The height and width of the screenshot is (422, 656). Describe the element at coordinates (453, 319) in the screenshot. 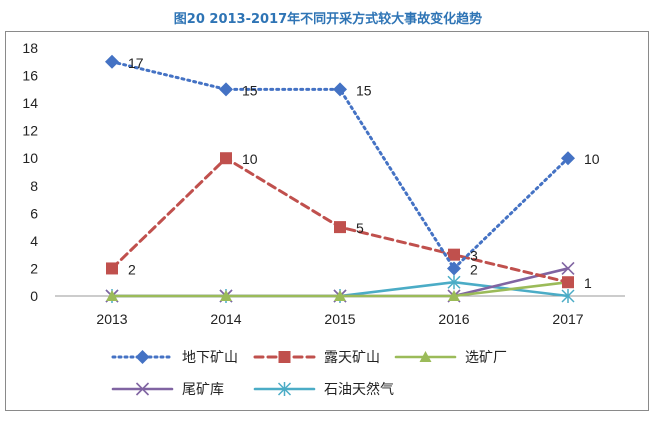

I see `x-tick-label: 2016` at that location.